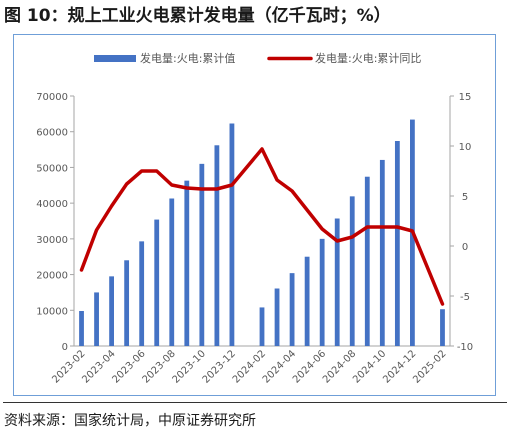 The image size is (510, 441). Describe the element at coordinates (115, 58) in the screenshot. I see `legend-swatch-bar` at that location.